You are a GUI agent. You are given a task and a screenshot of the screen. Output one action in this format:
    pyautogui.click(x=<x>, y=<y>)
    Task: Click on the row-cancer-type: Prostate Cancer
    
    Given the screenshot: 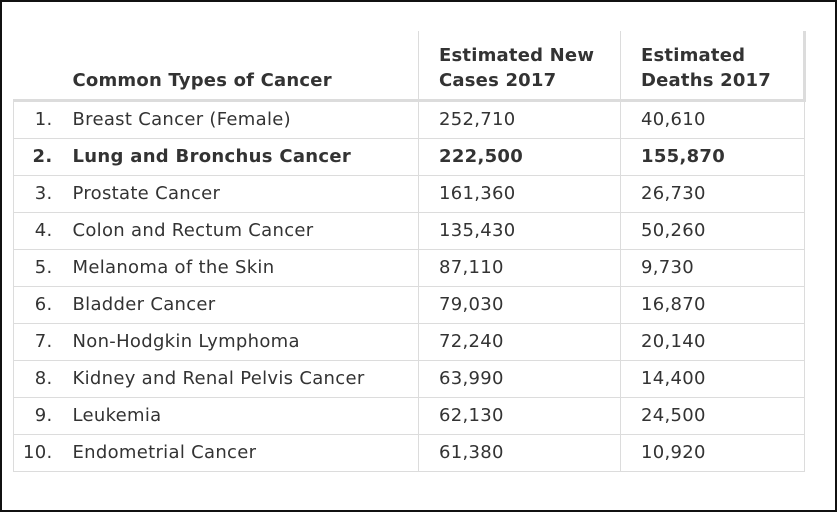 What is the action you would take?
    pyautogui.click(x=245, y=194)
    